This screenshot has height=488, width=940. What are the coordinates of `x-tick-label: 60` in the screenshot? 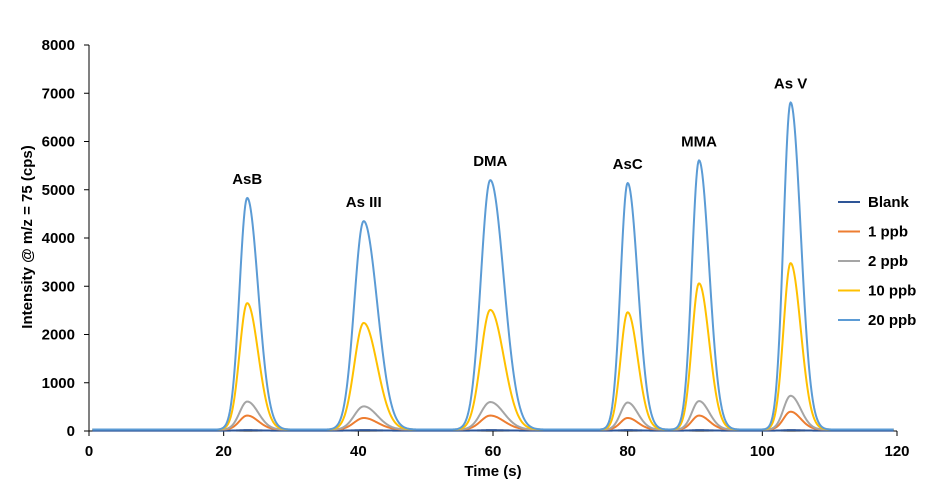 It's located at (493, 451).